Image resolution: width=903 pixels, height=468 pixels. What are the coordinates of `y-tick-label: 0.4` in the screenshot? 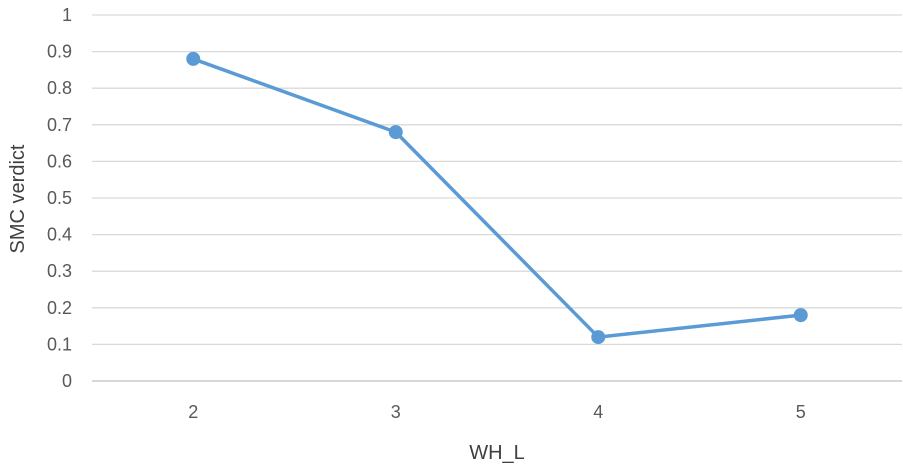 It's located at (59, 235).